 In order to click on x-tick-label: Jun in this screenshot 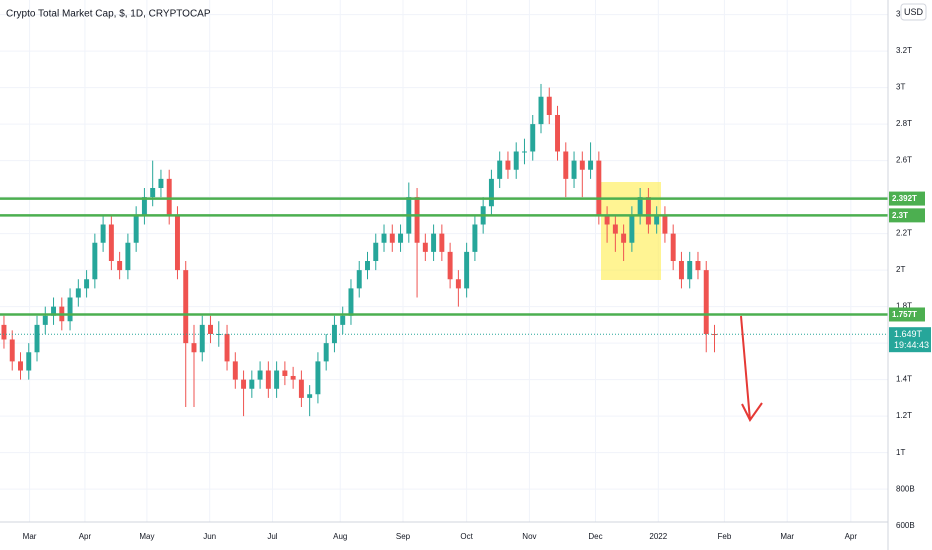, I will do `click(209, 536)`.